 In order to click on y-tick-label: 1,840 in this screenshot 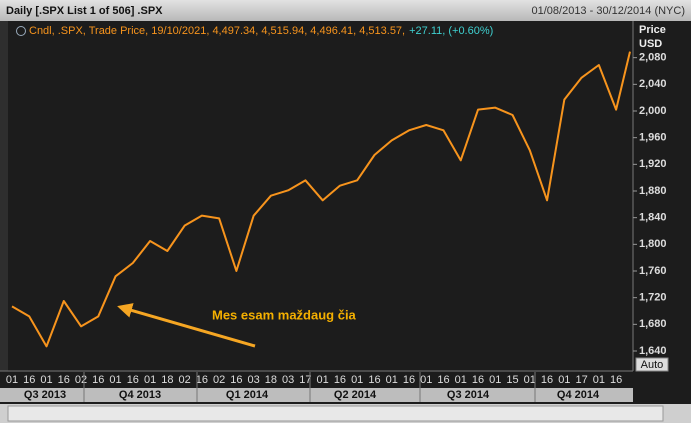, I will do `click(653, 218)`.